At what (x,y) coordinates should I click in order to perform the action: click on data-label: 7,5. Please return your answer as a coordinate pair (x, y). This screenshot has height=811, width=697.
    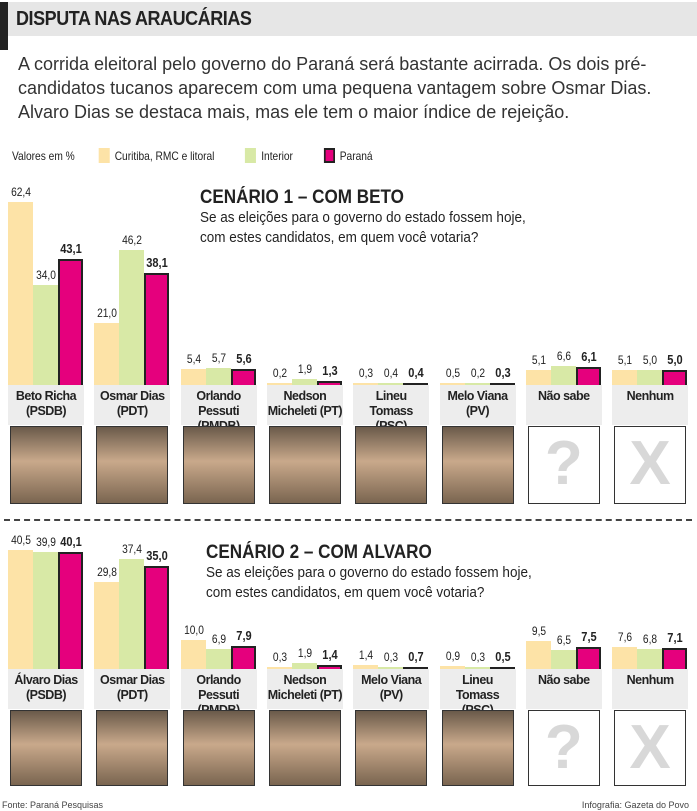
    Looking at the image, I should click on (589, 637).